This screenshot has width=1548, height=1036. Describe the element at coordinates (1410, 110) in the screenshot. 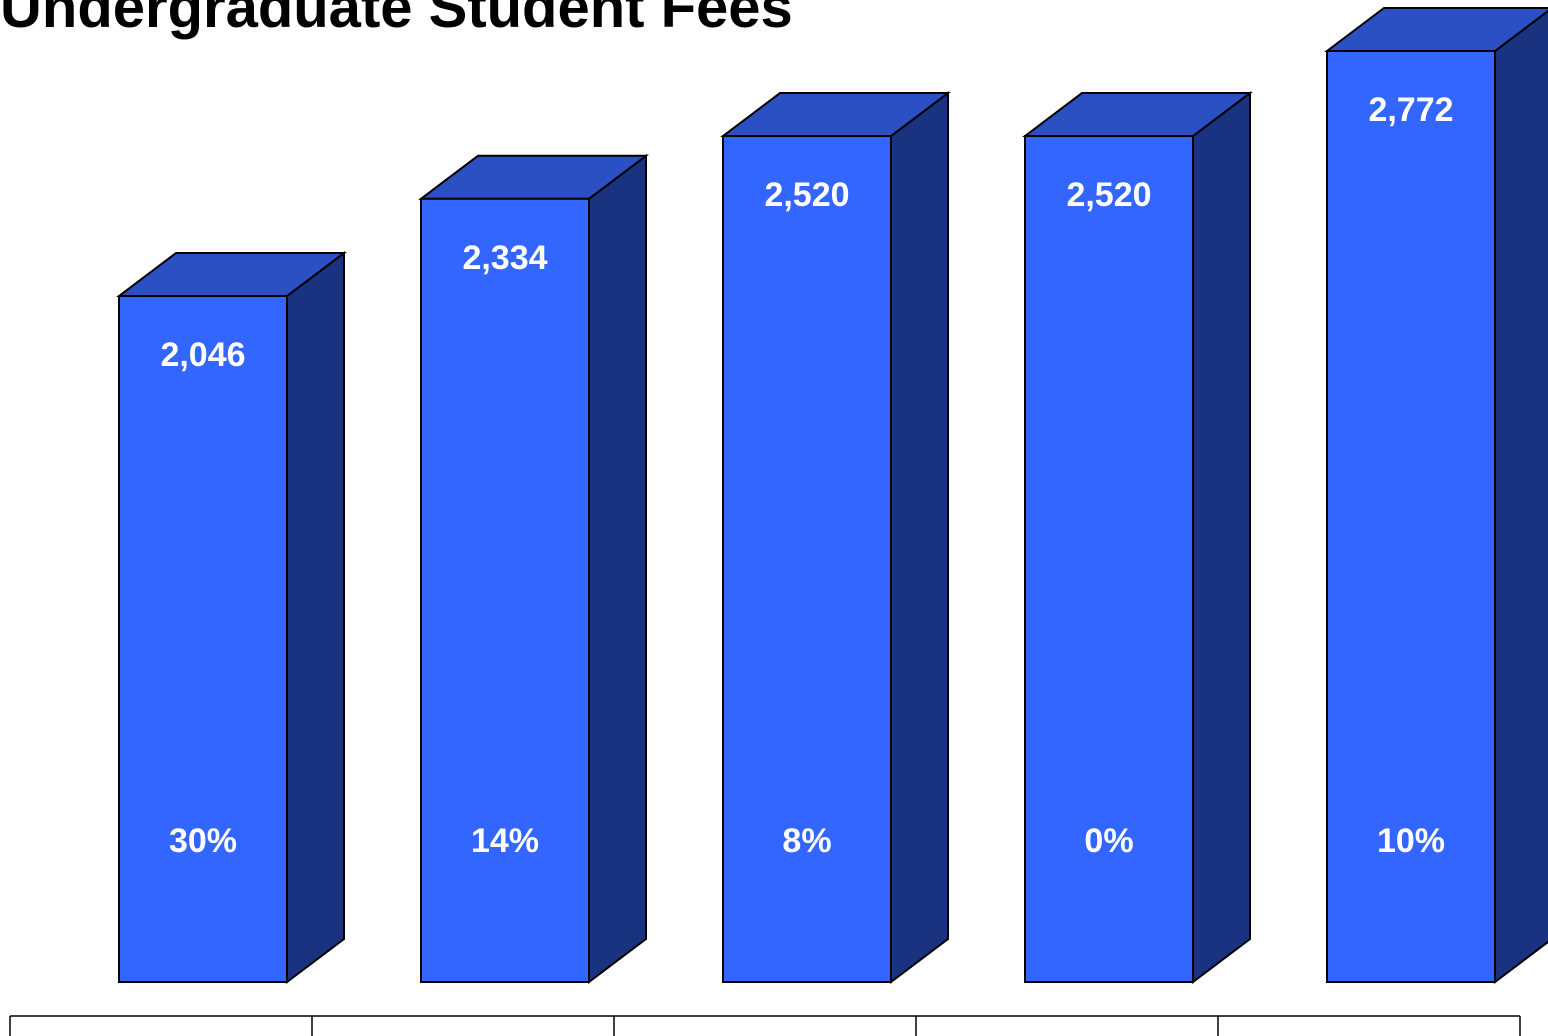

I see `bar-value-label: 2,772` at that location.